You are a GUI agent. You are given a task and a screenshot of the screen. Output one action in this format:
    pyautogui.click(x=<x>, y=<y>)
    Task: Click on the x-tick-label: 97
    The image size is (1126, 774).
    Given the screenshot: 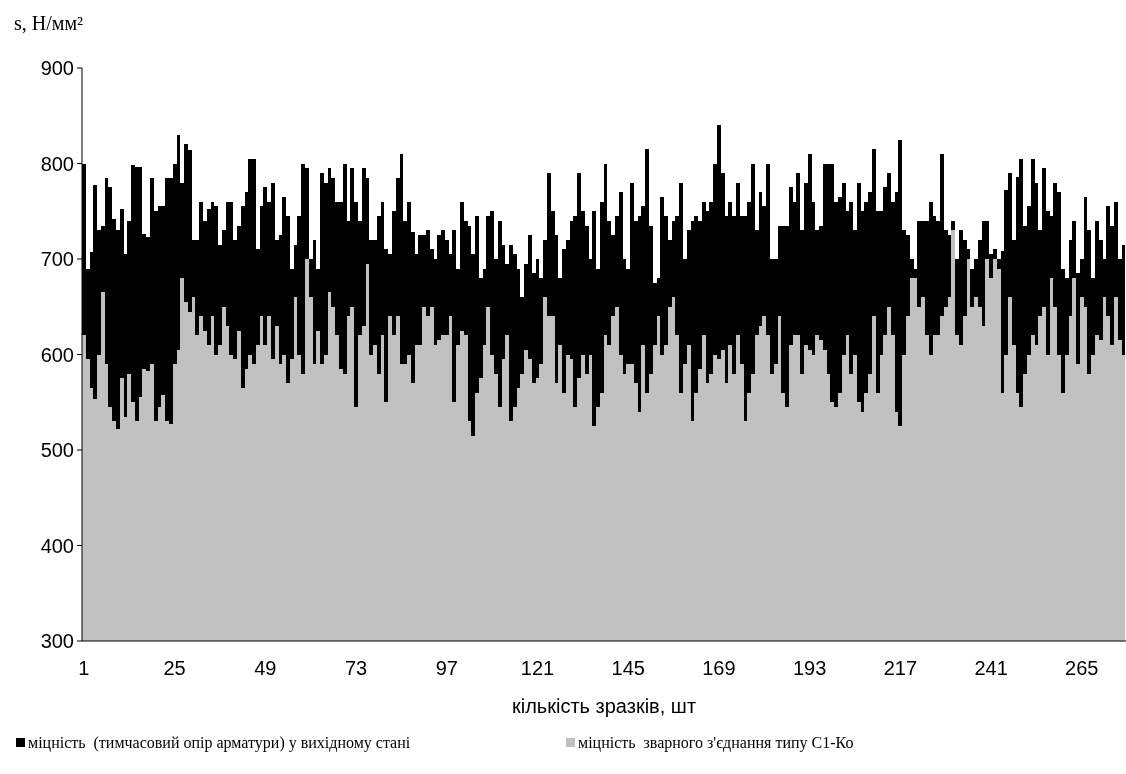 What is the action you would take?
    pyautogui.click(x=446, y=668)
    